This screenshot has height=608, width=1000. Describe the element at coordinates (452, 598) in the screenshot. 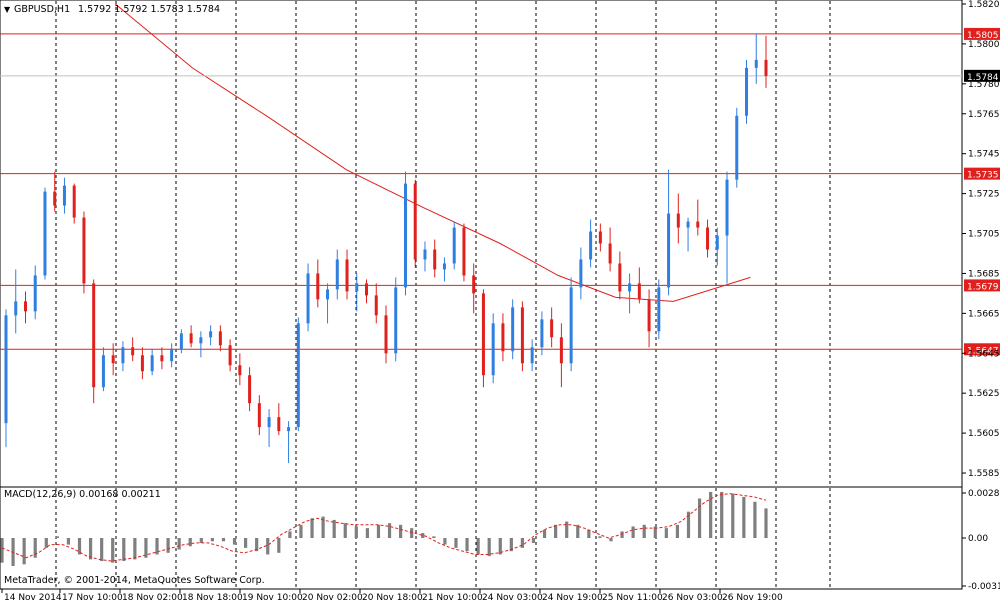

I see `time-tick-label: 21 Nov 10:00` at that location.